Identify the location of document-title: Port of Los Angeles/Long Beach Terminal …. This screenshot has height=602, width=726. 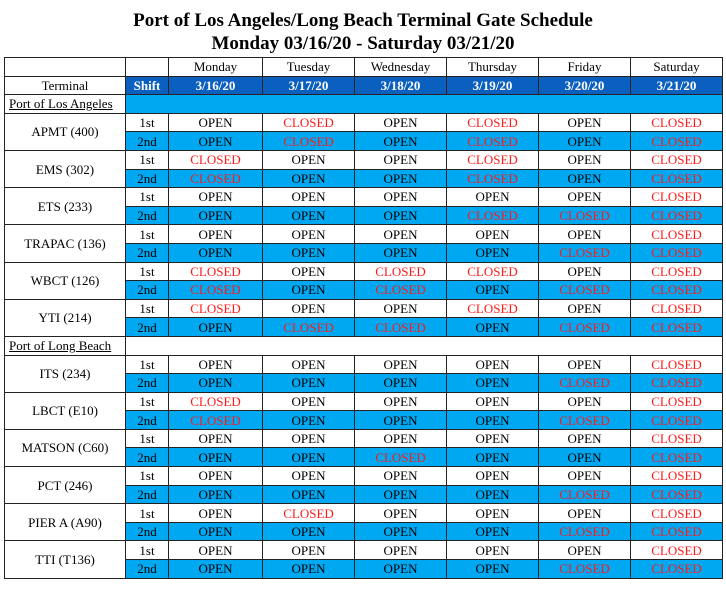
(363, 28).